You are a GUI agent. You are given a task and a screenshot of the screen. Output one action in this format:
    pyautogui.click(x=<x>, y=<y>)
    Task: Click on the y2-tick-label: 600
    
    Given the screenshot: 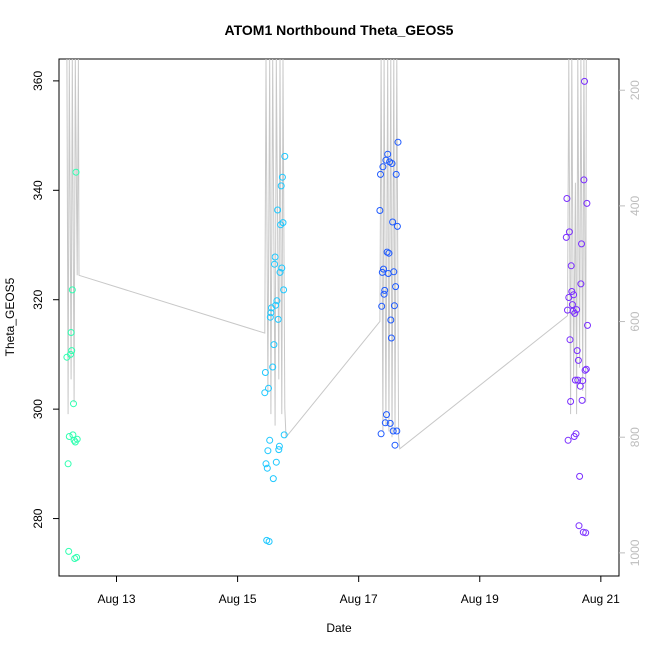 What is the action you would take?
    pyautogui.click(x=635, y=321)
    